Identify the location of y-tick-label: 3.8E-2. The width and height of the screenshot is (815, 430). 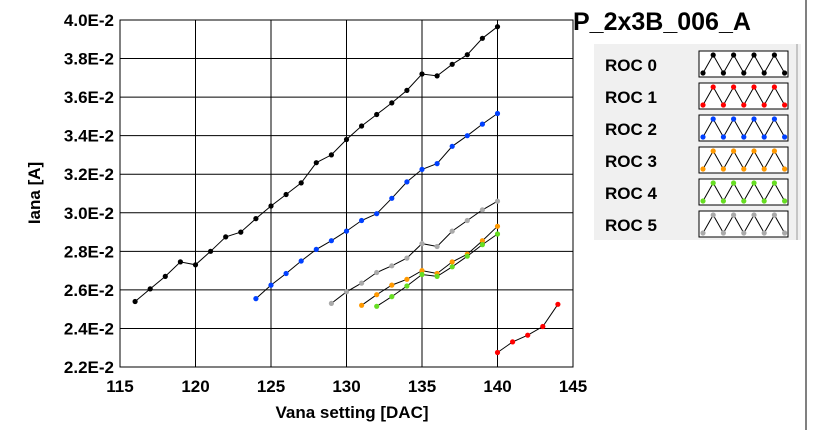
(89, 59).